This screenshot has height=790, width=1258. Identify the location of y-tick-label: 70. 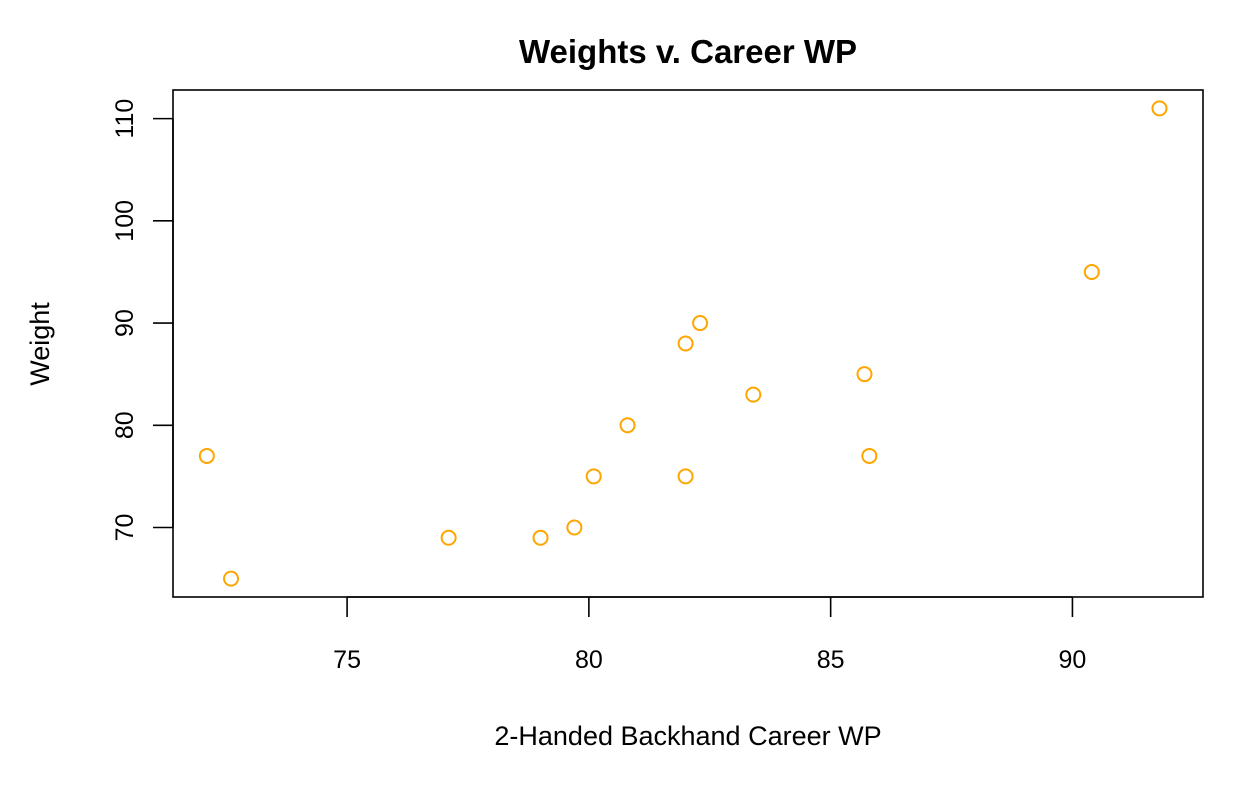
(125, 528).